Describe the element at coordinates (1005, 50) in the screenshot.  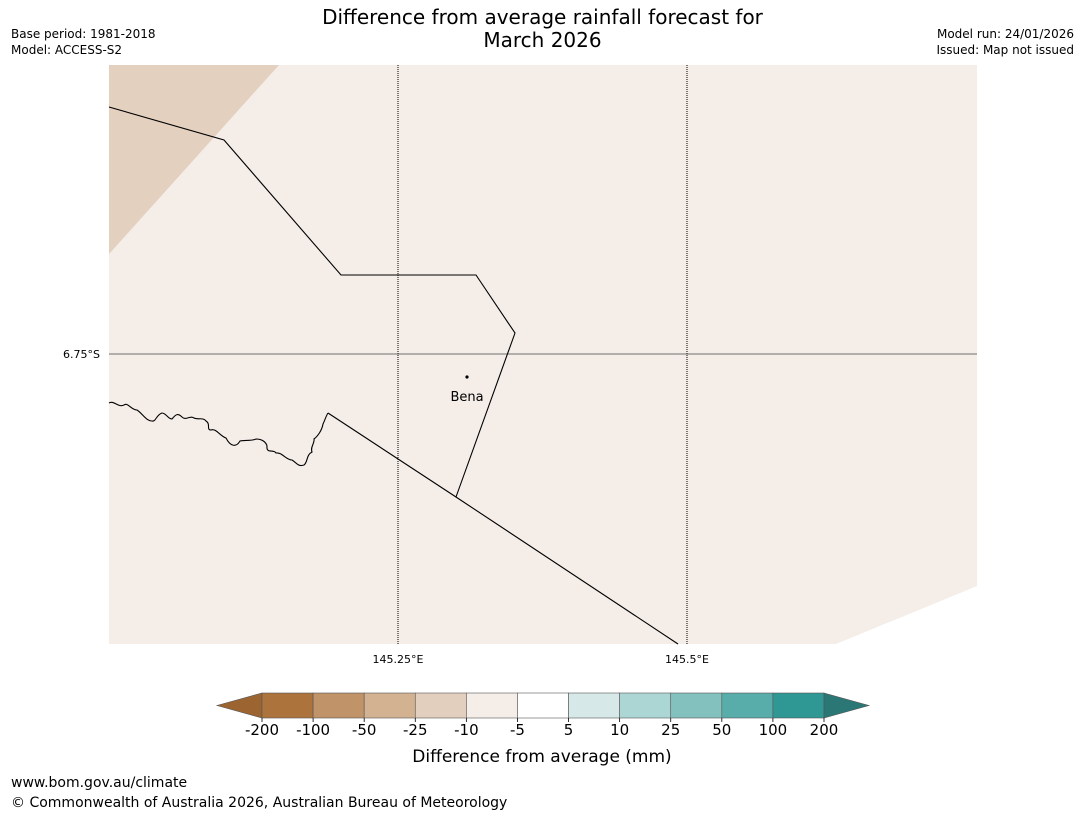
I see `issued-text: Issued: Map not issued` at that location.